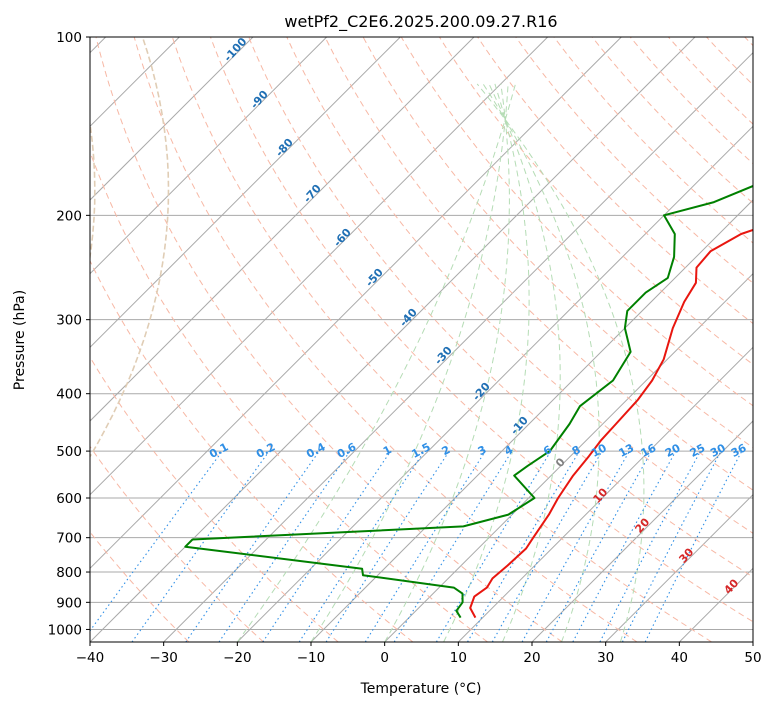  I want to click on mixing-ratio-label: 16, so click(649, 450).